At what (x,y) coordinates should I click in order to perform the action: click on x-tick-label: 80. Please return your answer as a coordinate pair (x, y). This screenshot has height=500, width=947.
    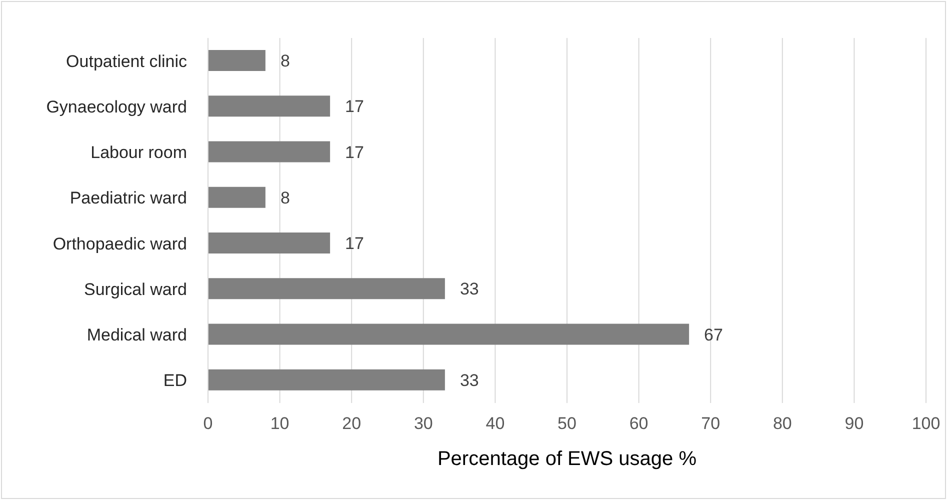
    Looking at the image, I should click on (782, 424).